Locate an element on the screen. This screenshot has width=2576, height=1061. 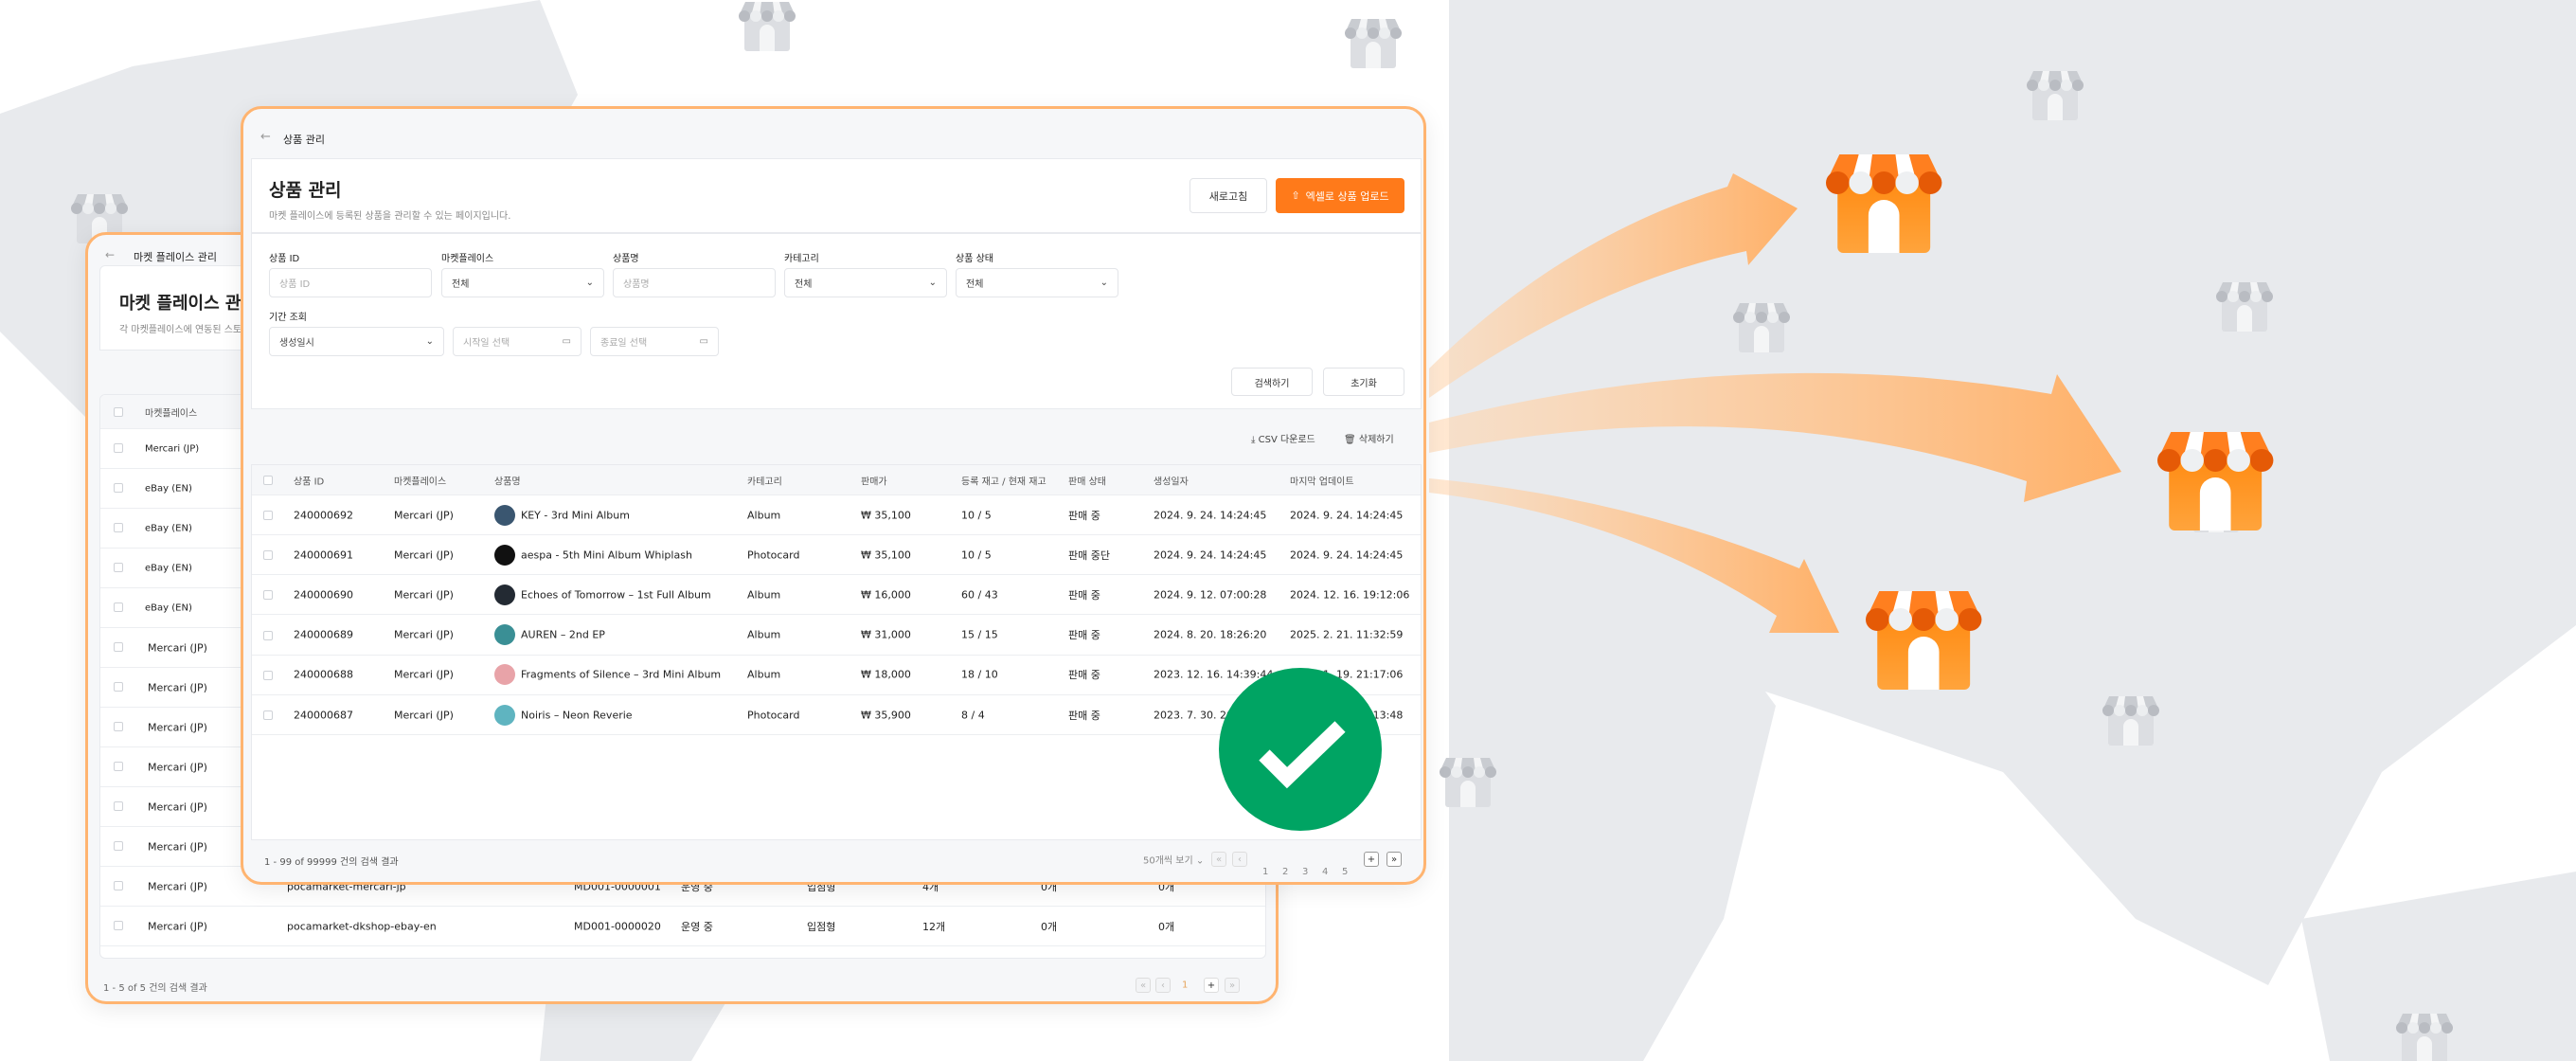
market-cell: Mercari (JP) is located at coordinates (424, 674).